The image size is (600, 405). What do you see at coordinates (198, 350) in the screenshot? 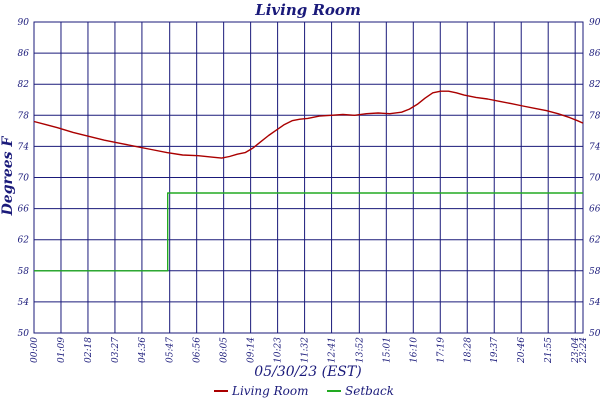
I see `x-tick-label: 06:56` at bounding box center [198, 350].